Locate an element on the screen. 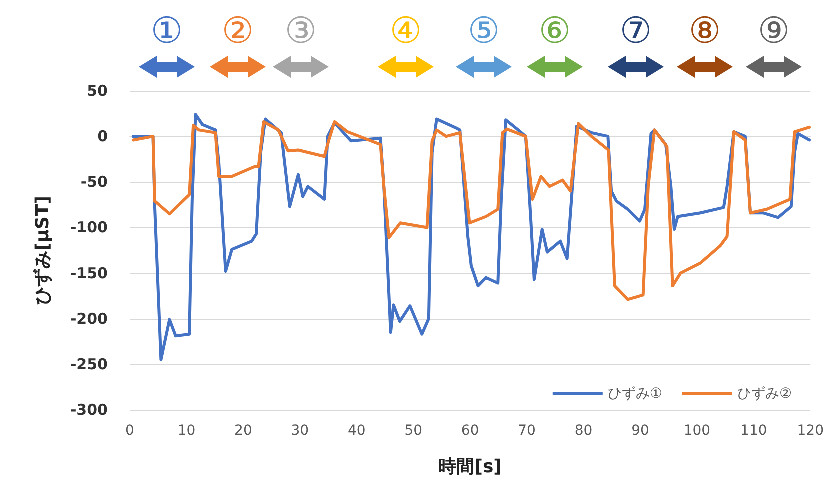 Image resolution: width=827 pixels, height=498 pixels. x-tick-label: 20 is located at coordinates (243, 431).